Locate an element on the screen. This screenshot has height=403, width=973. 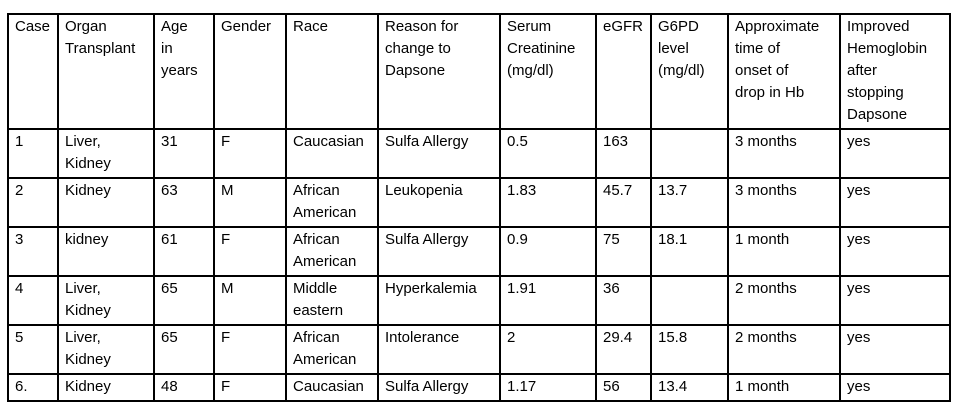
column-header-onset-time: Approximate time of onset of drop in Hb is located at coordinates (784, 71).